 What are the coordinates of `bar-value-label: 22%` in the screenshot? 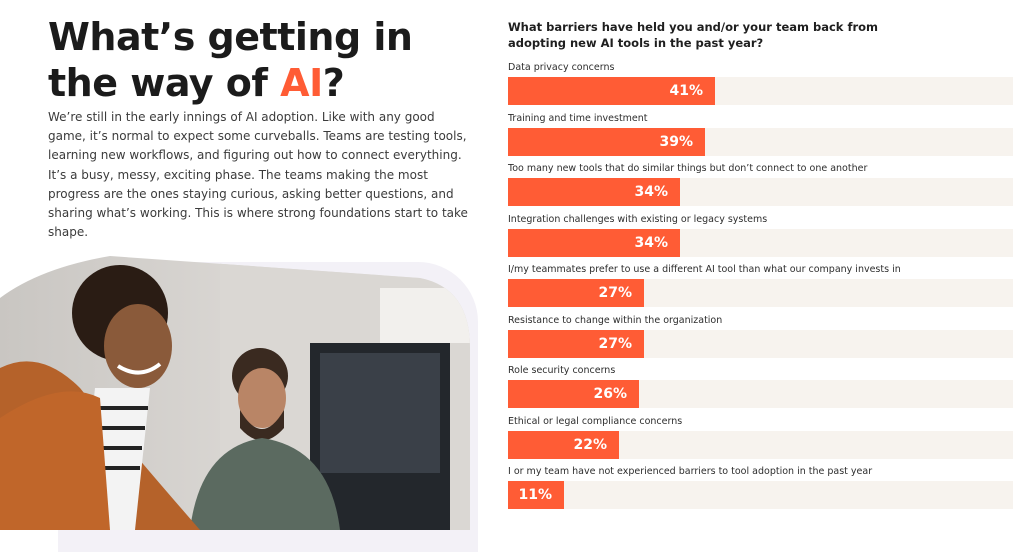 It's located at (590, 444).